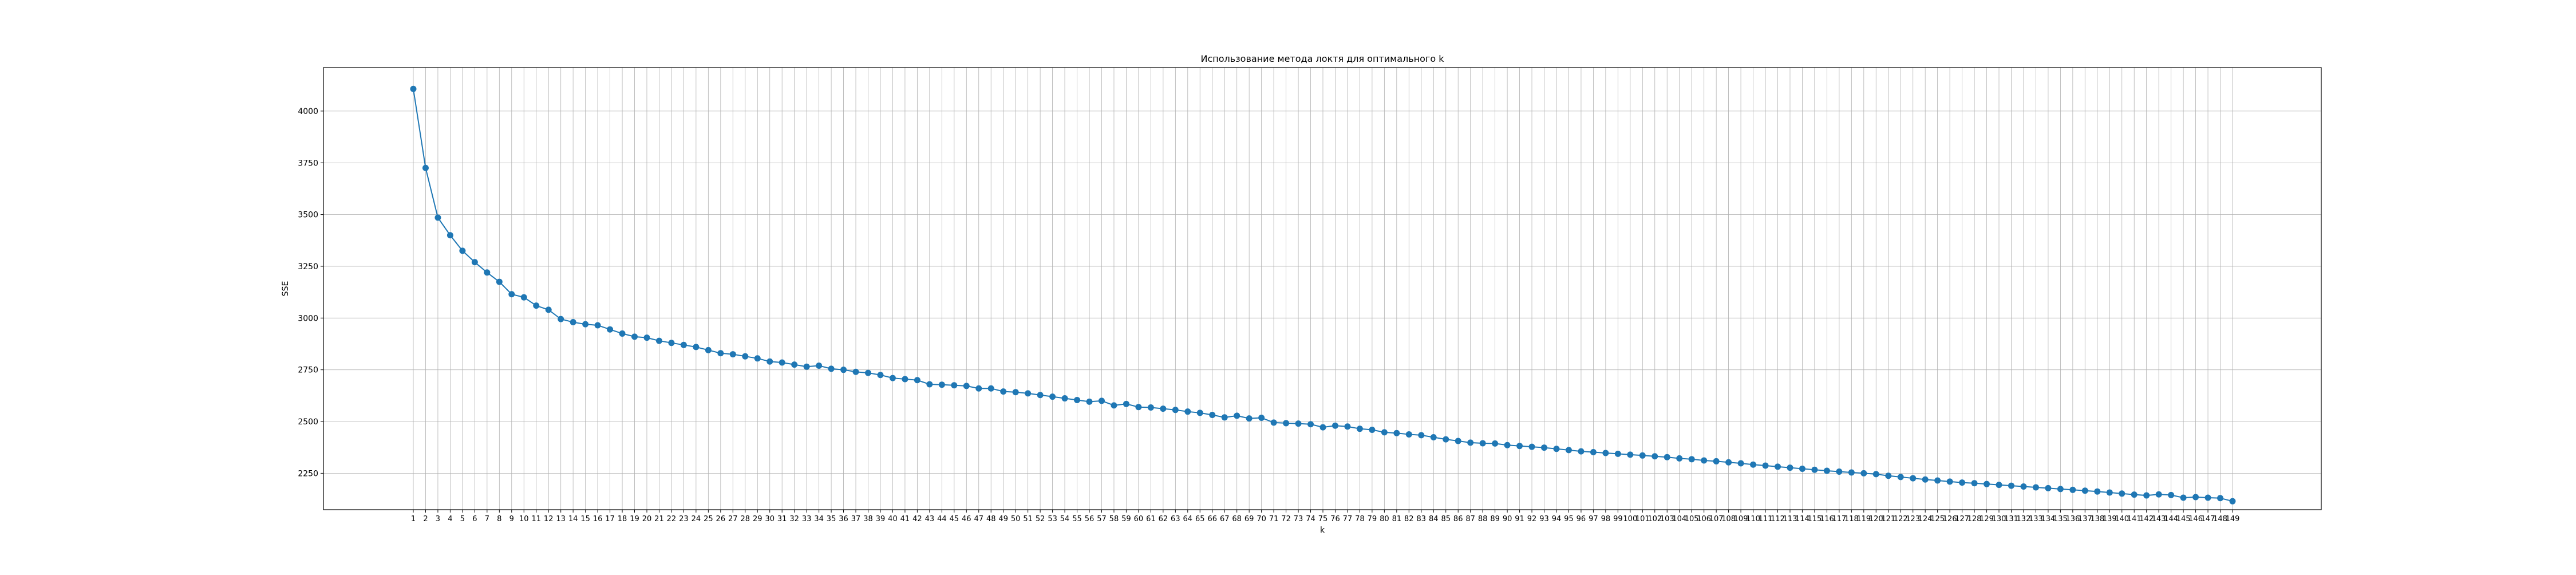 The height and width of the screenshot is (575, 2576). What do you see at coordinates (598, 519) in the screenshot?
I see `x-tick-label: 16` at bounding box center [598, 519].